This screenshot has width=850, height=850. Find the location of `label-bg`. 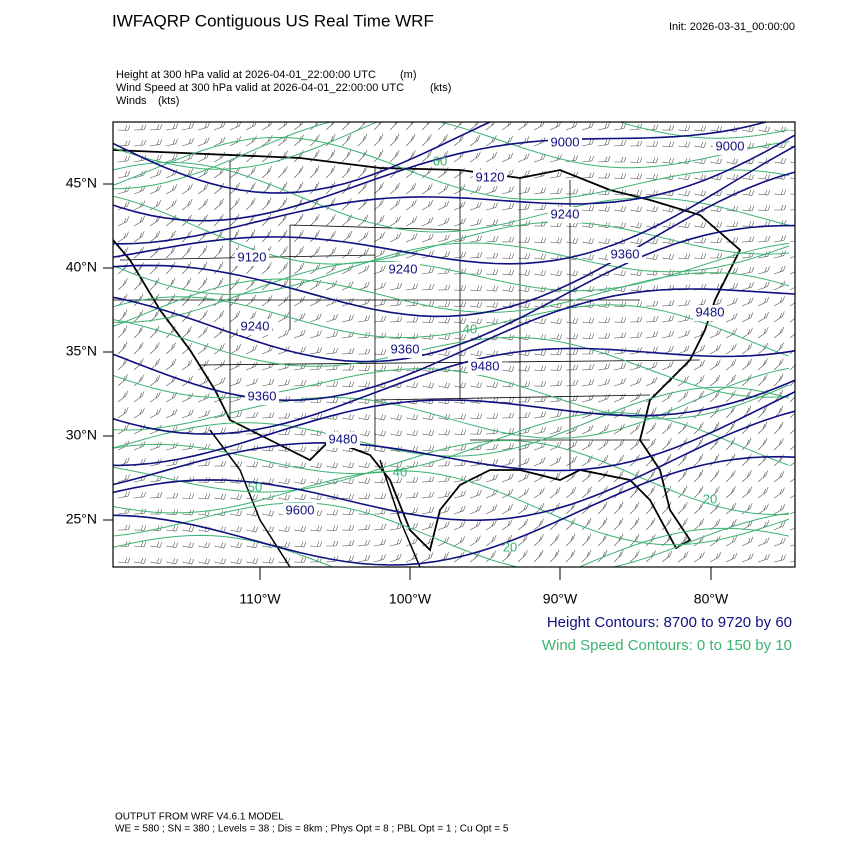

label-bg is located at coordinates (262, 397).